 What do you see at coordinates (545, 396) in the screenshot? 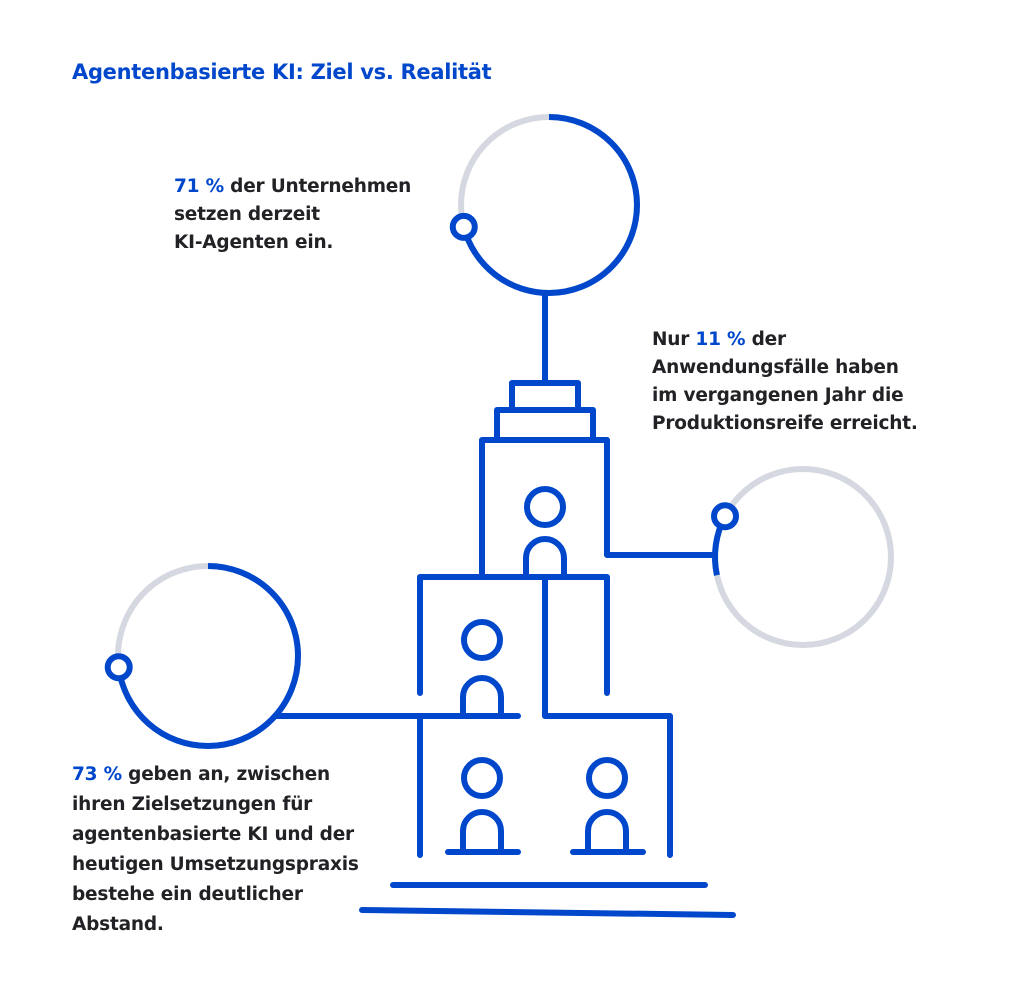
I see `top-block` at bounding box center [545, 396].